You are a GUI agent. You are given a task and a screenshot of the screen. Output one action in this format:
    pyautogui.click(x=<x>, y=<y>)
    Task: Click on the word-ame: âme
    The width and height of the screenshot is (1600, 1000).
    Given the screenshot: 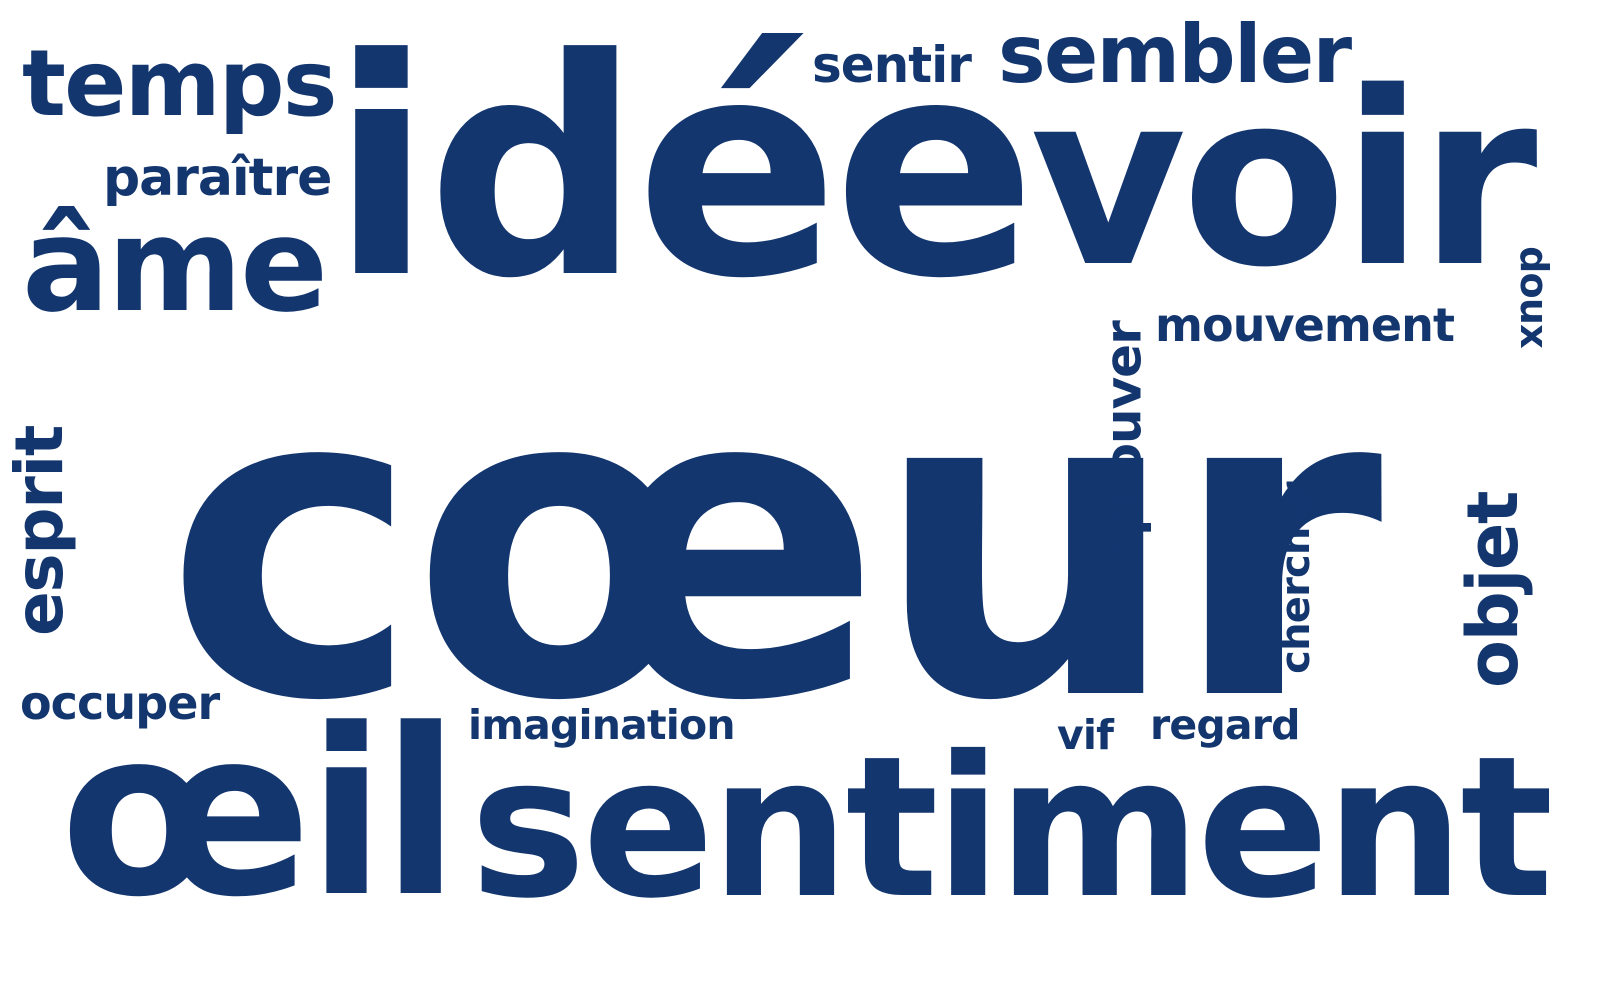 What is the action you would take?
    pyautogui.click(x=175, y=265)
    